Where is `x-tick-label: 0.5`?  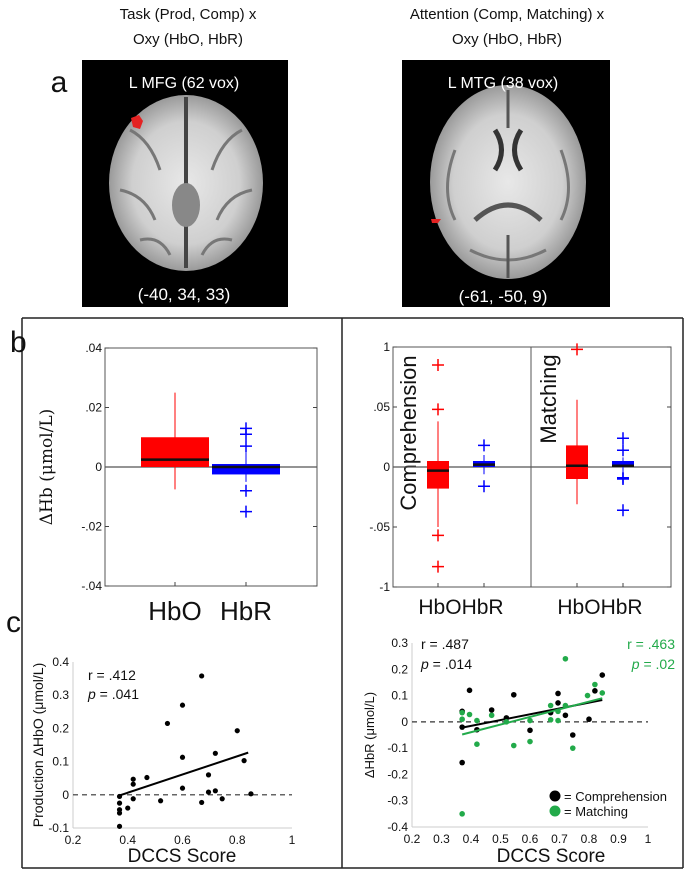 x-tick-label: 0.5 is located at coordinates (500, 839).